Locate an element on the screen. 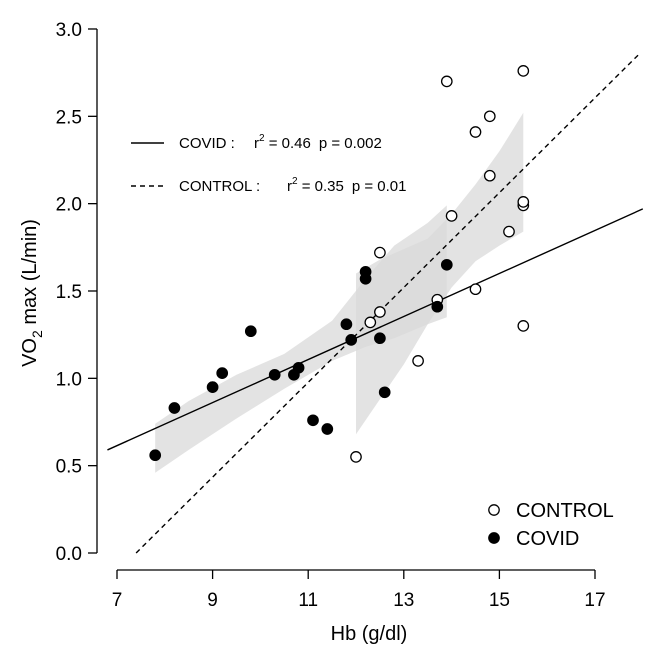  annotation-stats: r2 = 0.46 p = 0.002 is located at coordinates (318, 142).